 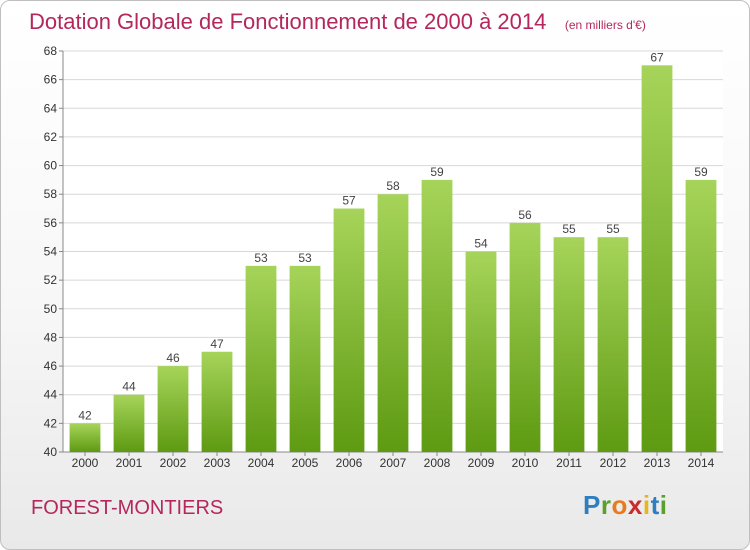 What do you see at coordinates (51, 80) in the screenshot?
I see `y-tick-label: 66` at bounding box center [51, 80].